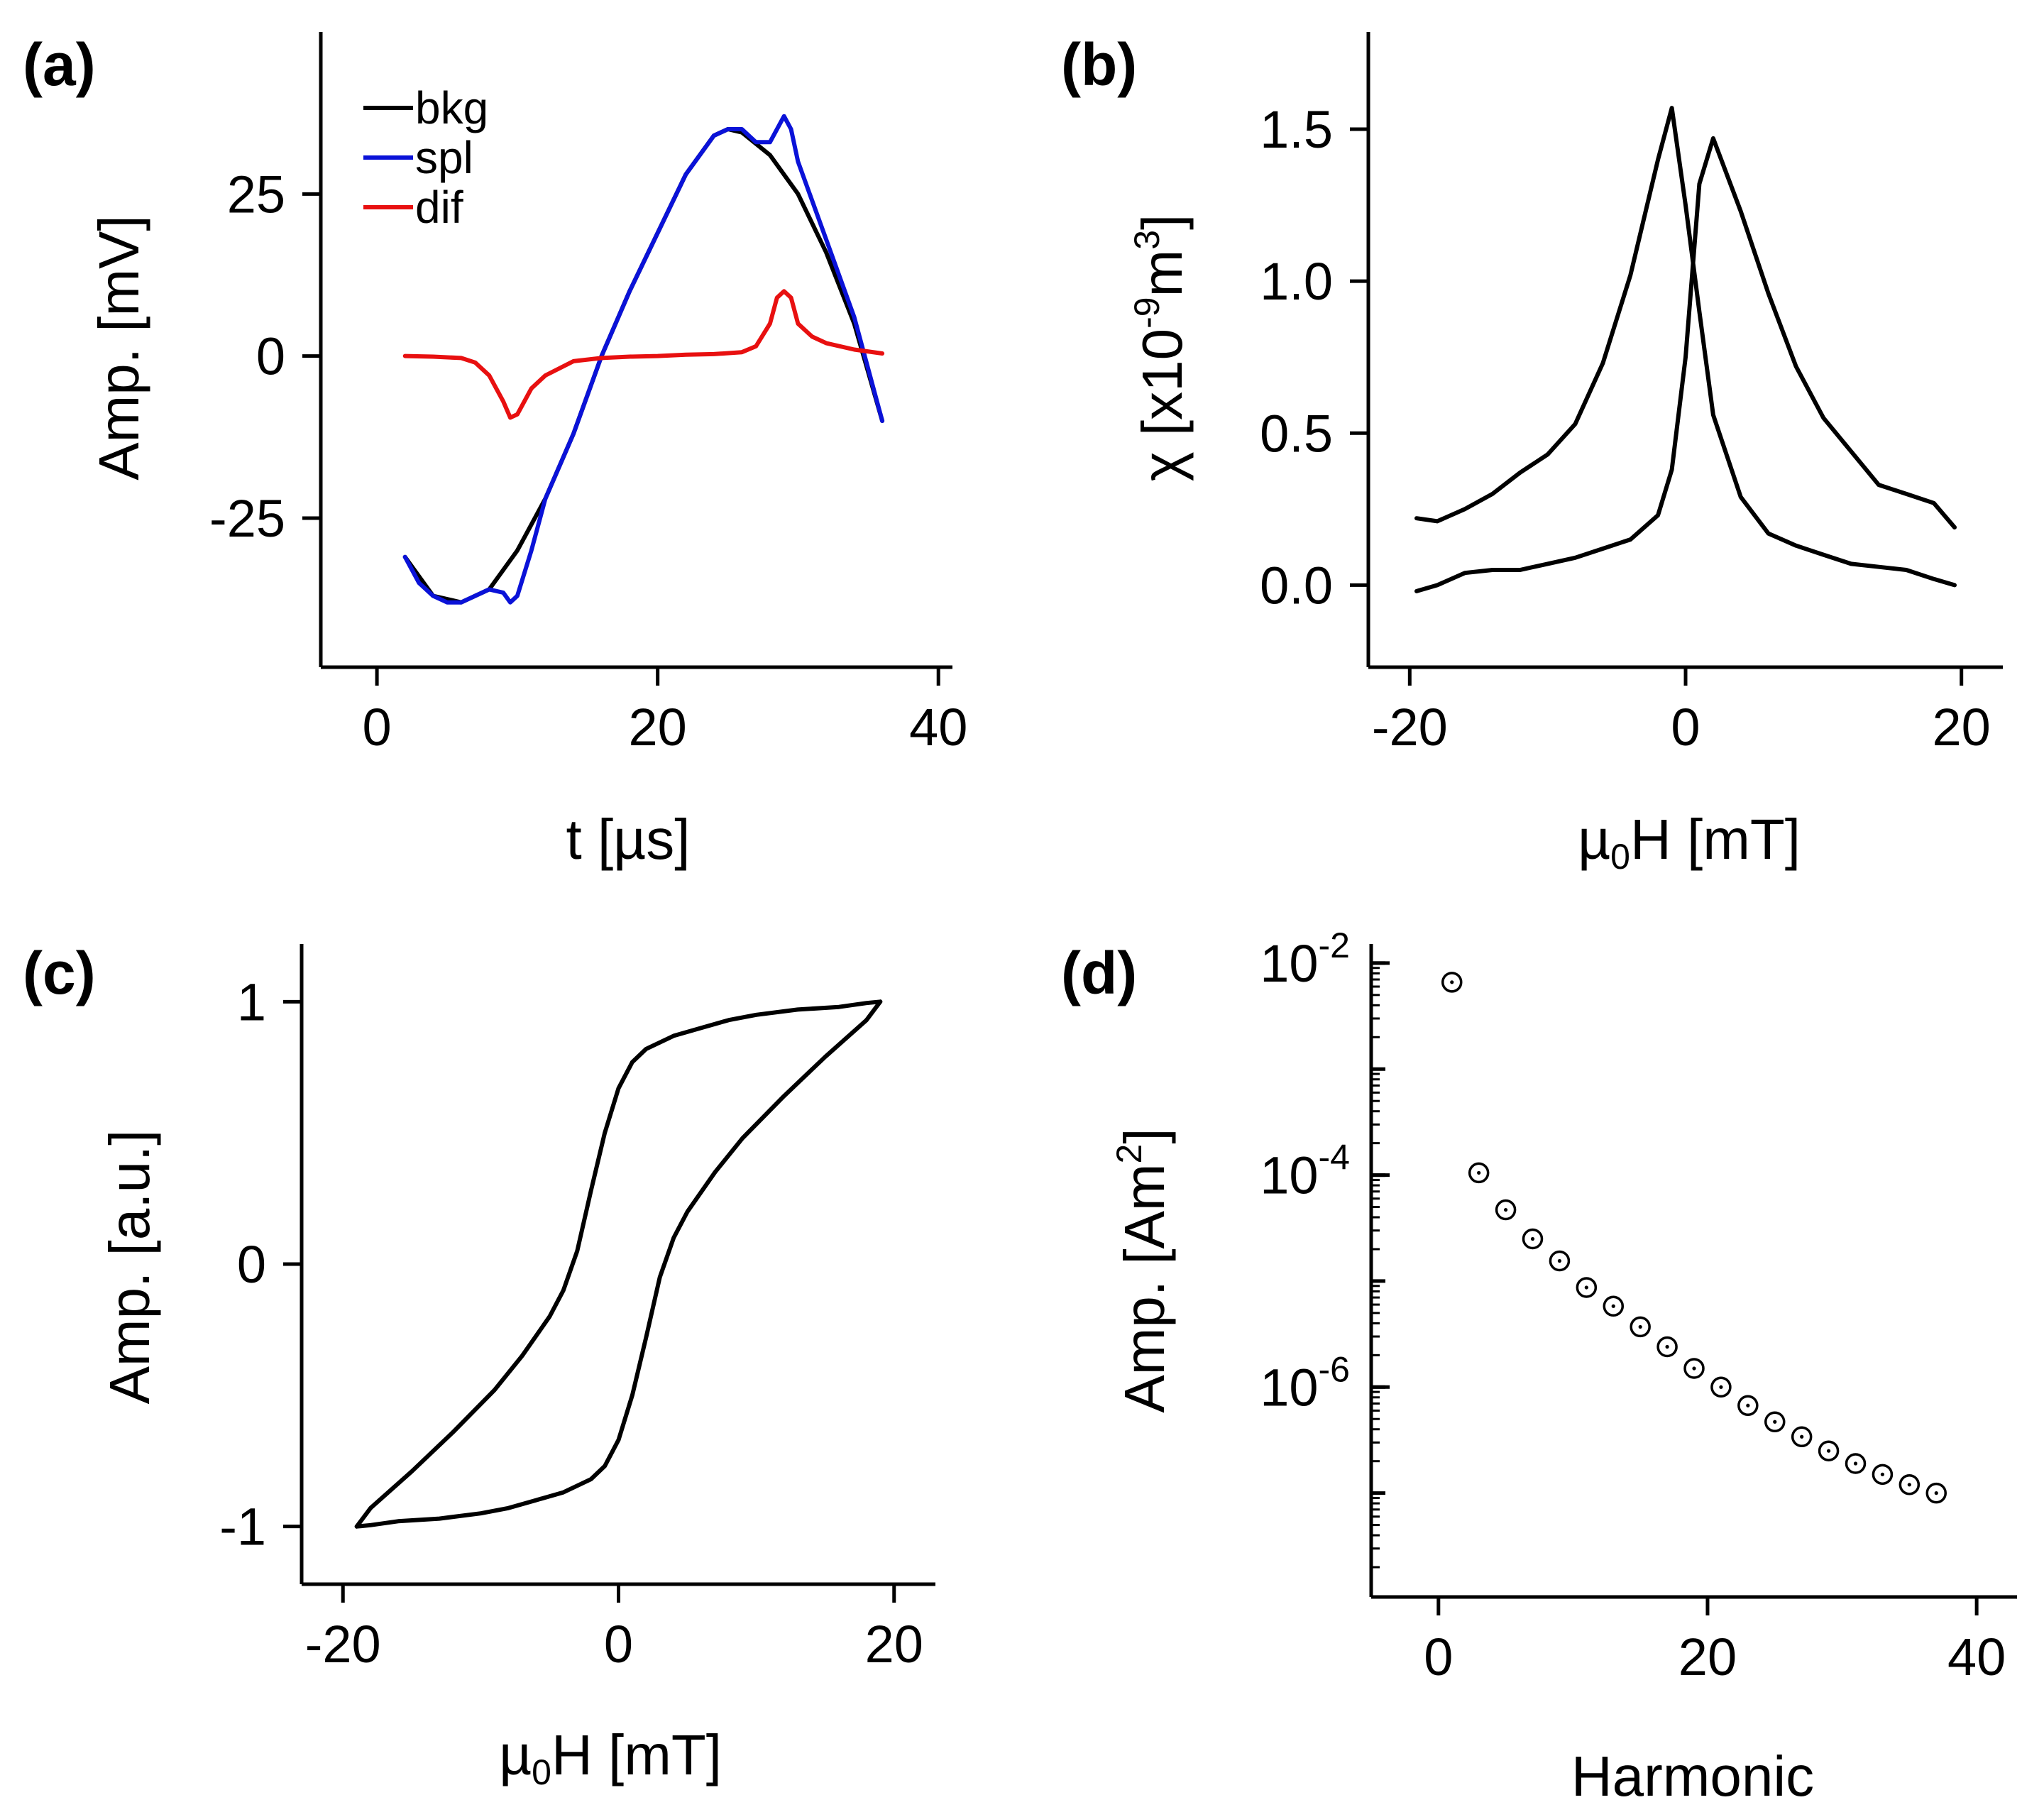 Image resolution: width=2044 pixels, height=1817 pixels. What do you see at coordinates (1296, 281) in the screenshot?
I see `y-tick-label: 1.0` at bounding box center [1296, 281].